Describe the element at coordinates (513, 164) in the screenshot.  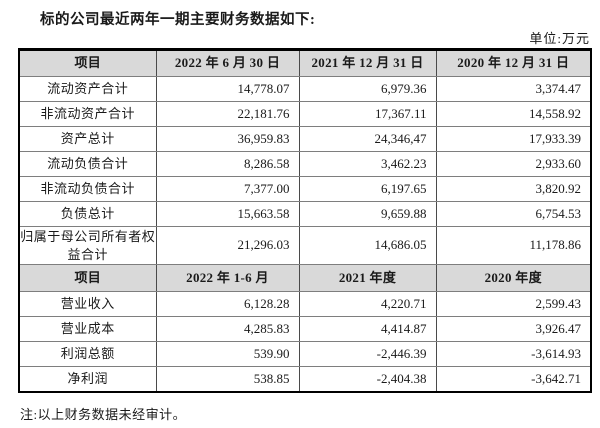
I see `value-cell: 2,933.60` at that location.